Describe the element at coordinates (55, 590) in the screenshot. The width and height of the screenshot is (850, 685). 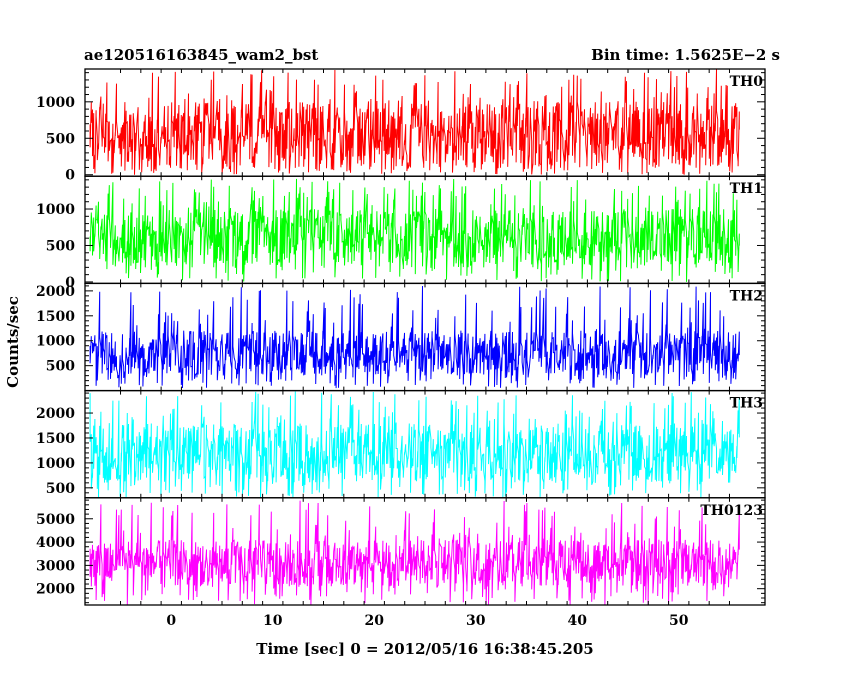
I see `y-tick-label-th0123: 2000` at that location.